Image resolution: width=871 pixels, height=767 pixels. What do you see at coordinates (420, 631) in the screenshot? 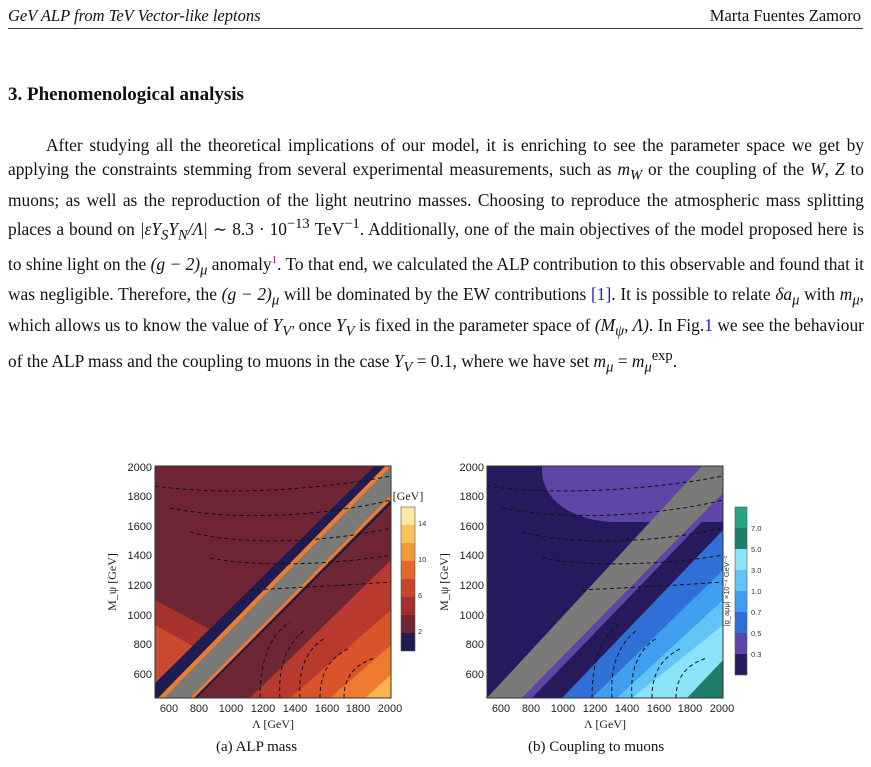
I see `colorbar-tick: 2` at bounding box center [420, 631].